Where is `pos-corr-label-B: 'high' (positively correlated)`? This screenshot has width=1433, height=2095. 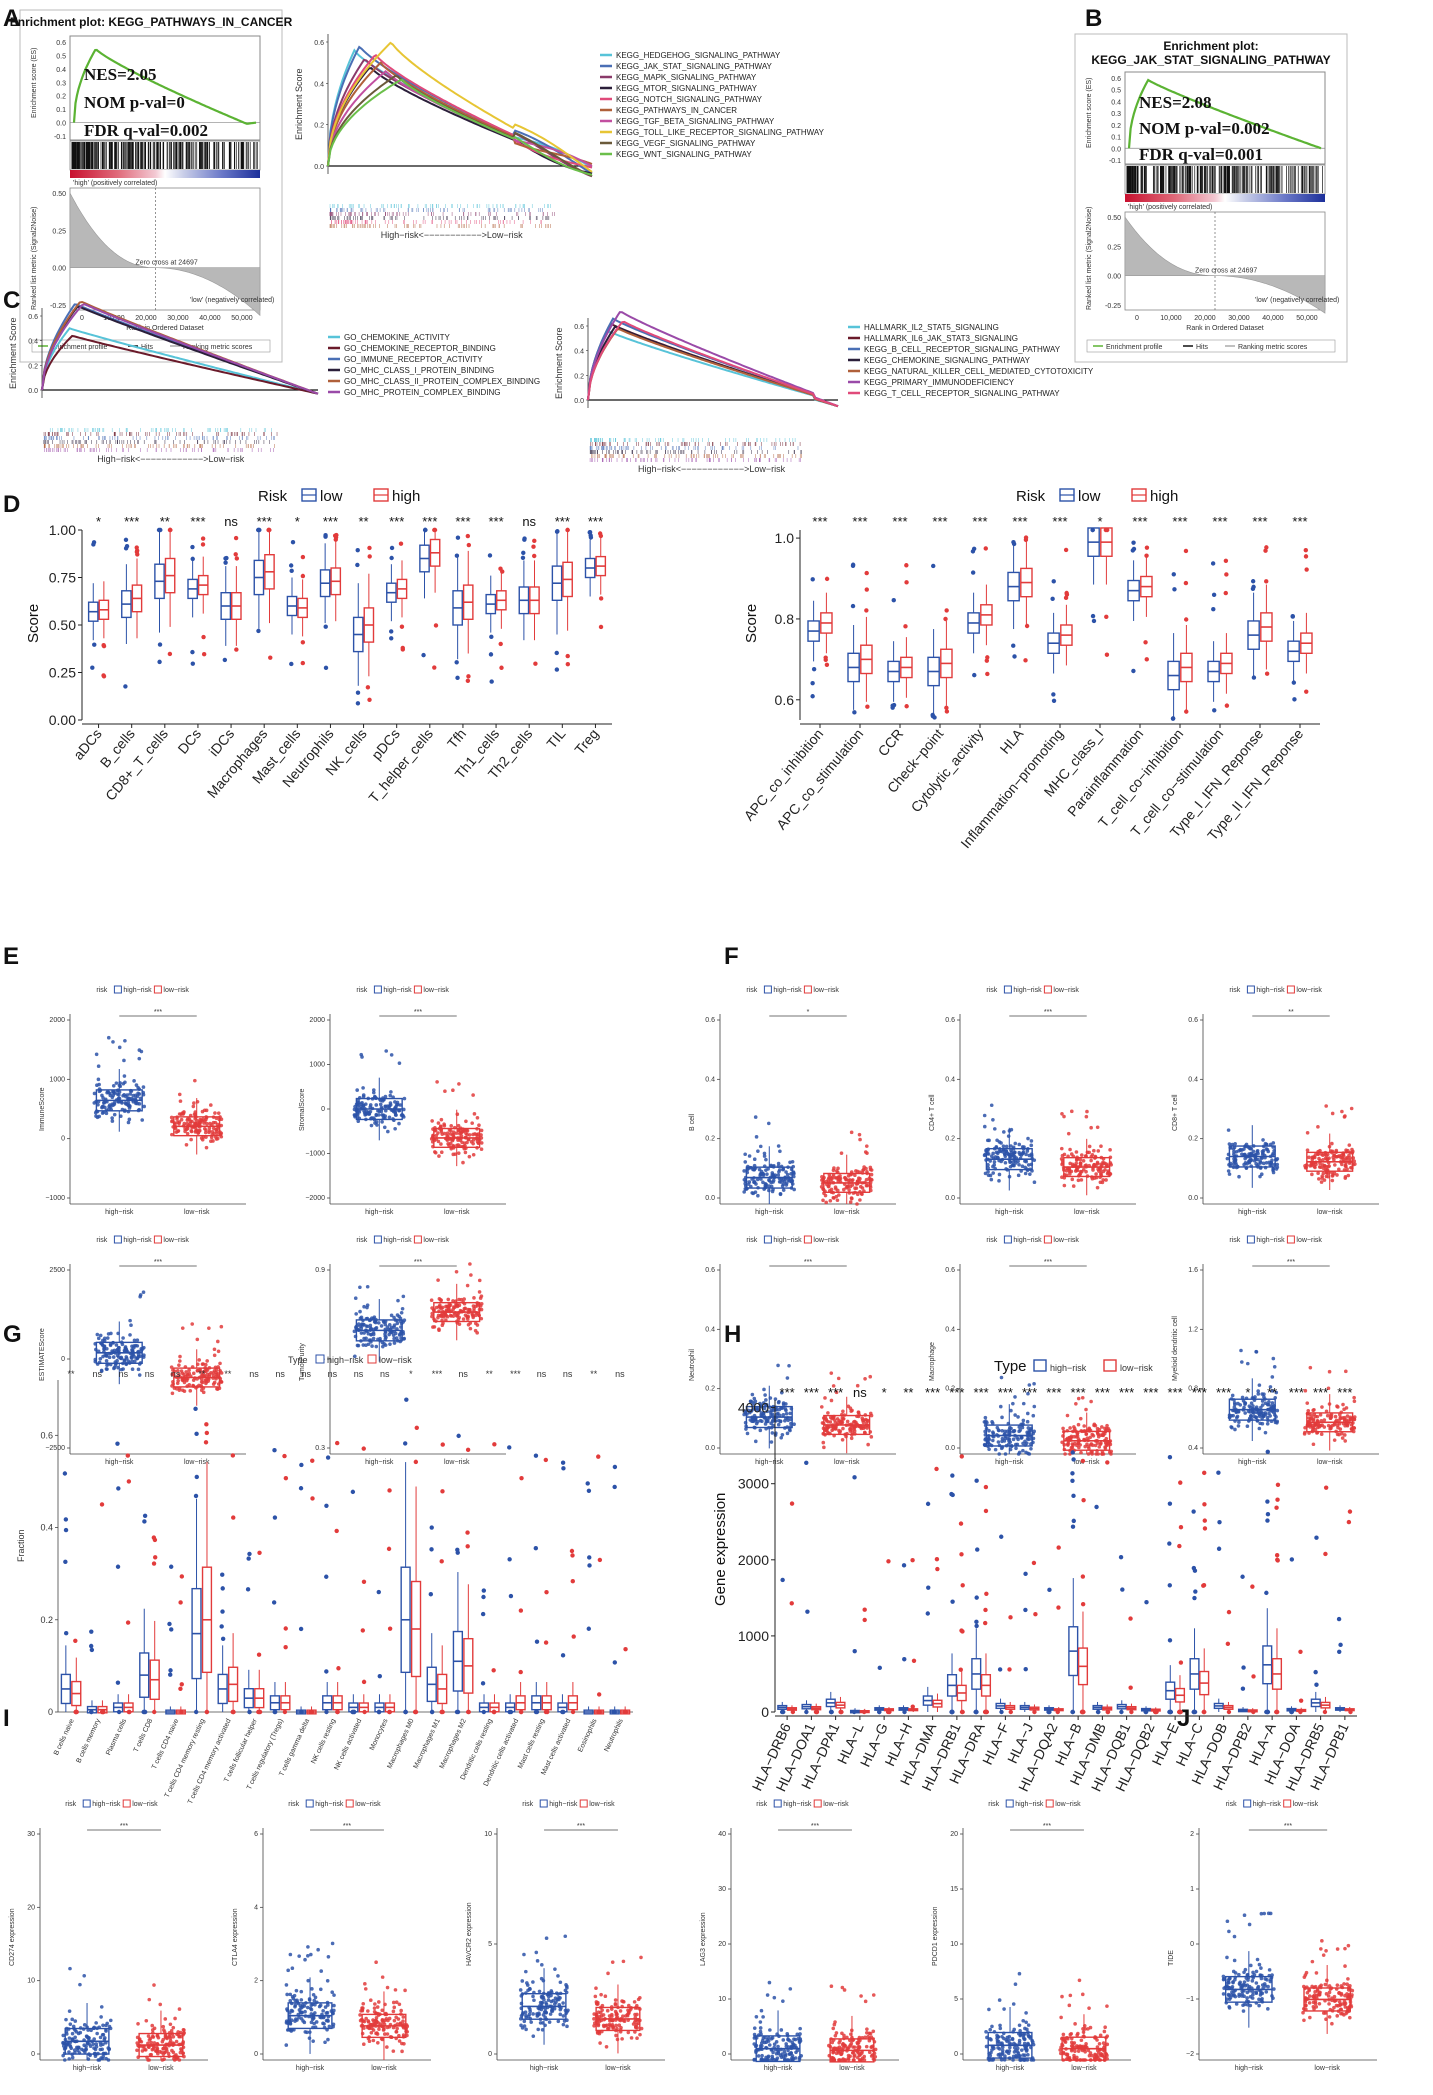 pos-corr-label-B: 'high' (positively correlated) is located at coordinates (1170, 207).